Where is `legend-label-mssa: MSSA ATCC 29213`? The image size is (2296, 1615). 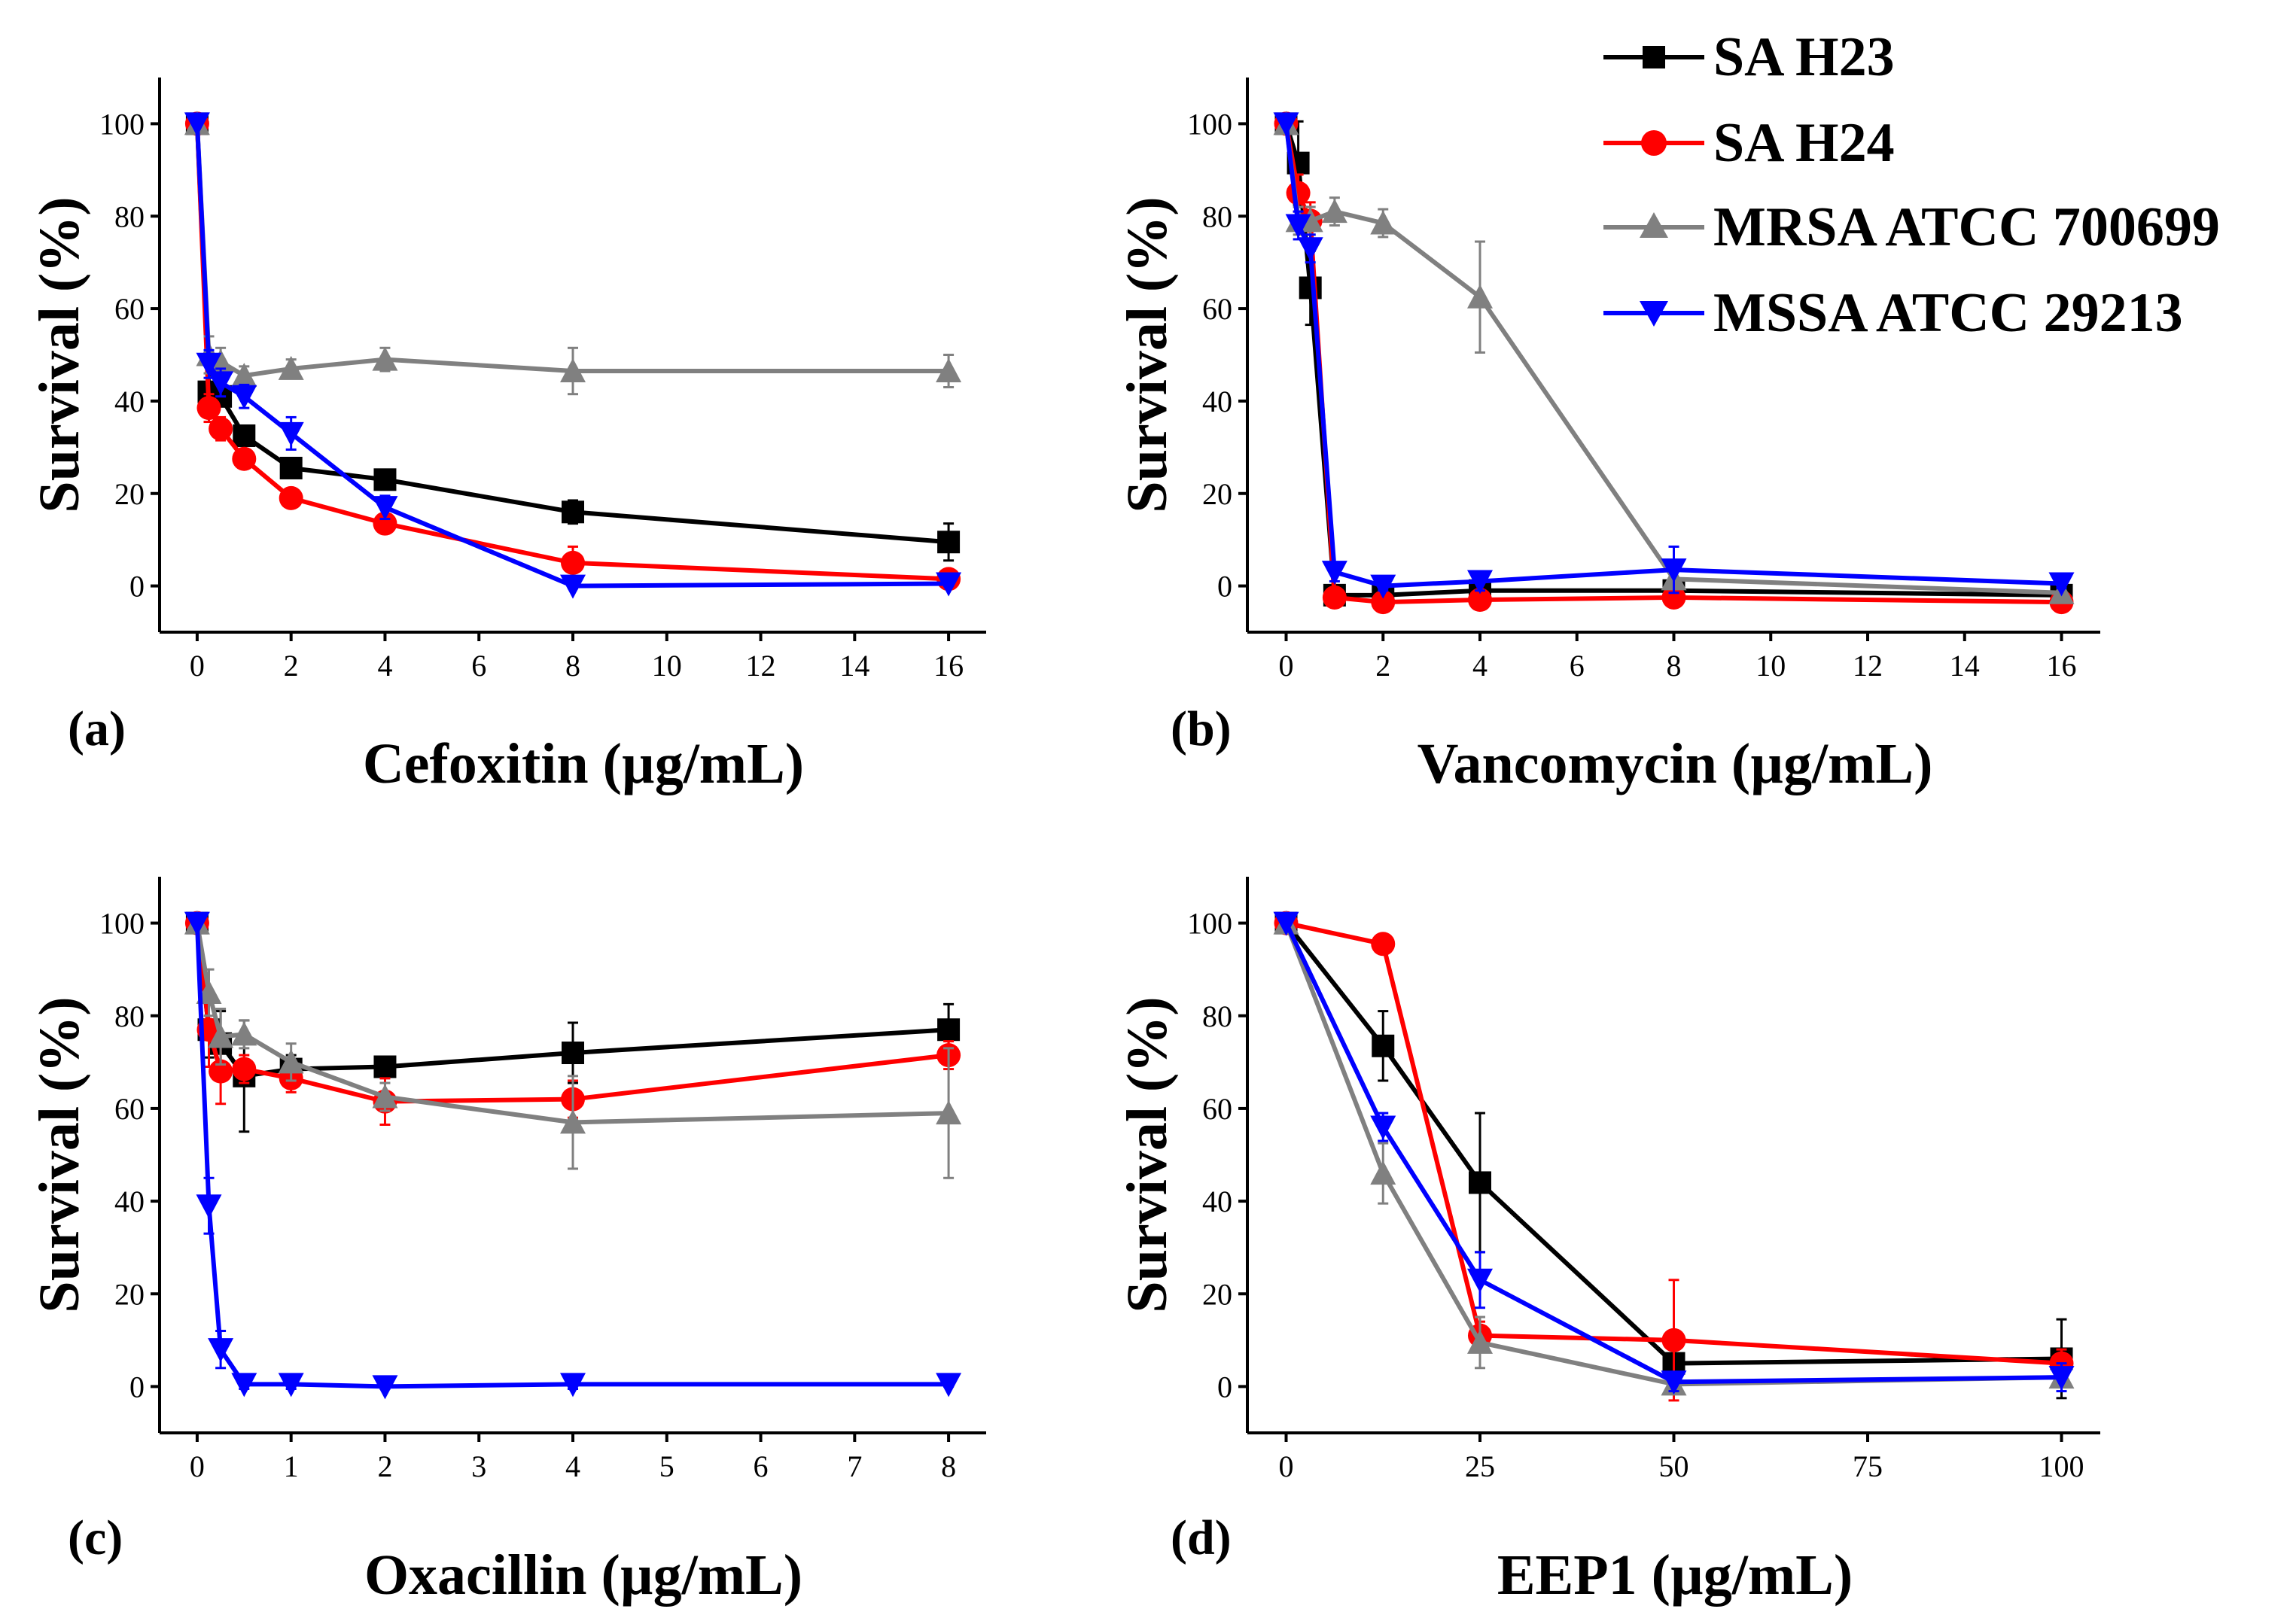
legend-label-mssa: MSSA ATCC 29213 is located at coordinates (1948, 313).